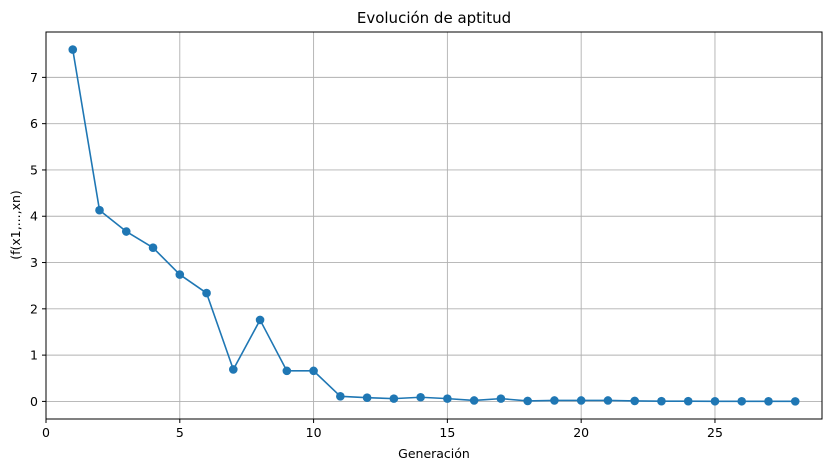  Describe the element at coordinates (715, 432) in the screenshot. I see `x-tick-label: 25` at that location.